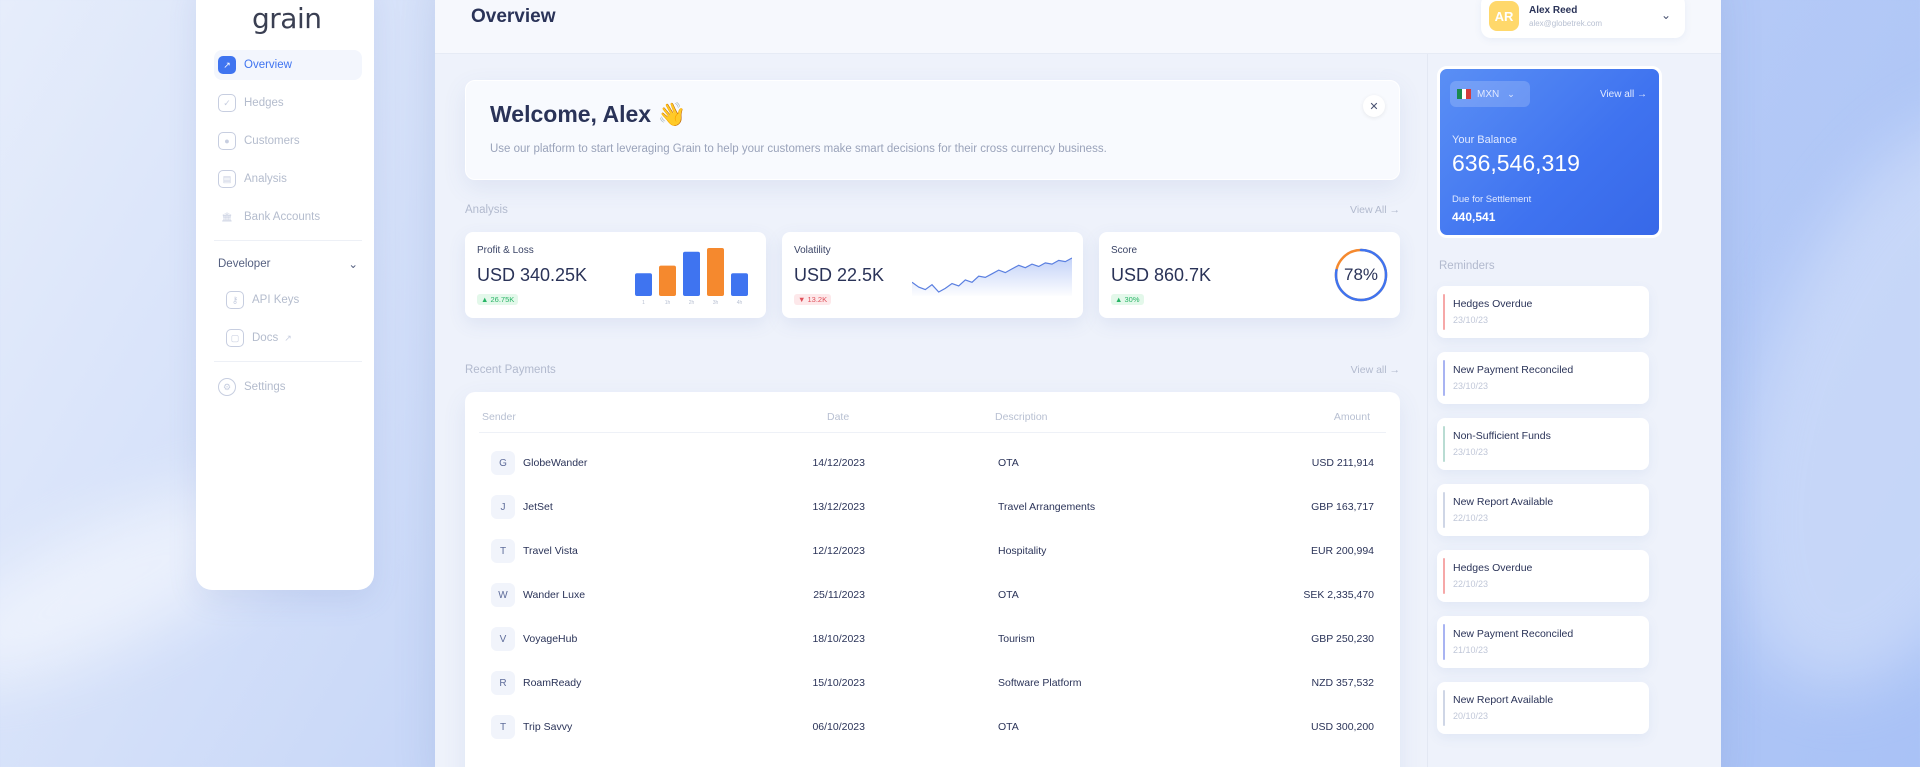 The height and width of the screenshot is (767, 1920). Describe the element at coordinates (1543, 312) in the screenshot. I see `reminder-card: Hedges Overdue 23/10/23` at that location.